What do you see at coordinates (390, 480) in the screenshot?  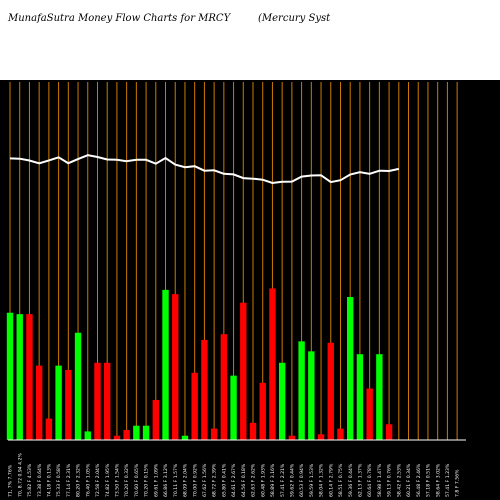 I see `x-tick-label: 59.13 F 0.76%` at bounding box center [390, 480].